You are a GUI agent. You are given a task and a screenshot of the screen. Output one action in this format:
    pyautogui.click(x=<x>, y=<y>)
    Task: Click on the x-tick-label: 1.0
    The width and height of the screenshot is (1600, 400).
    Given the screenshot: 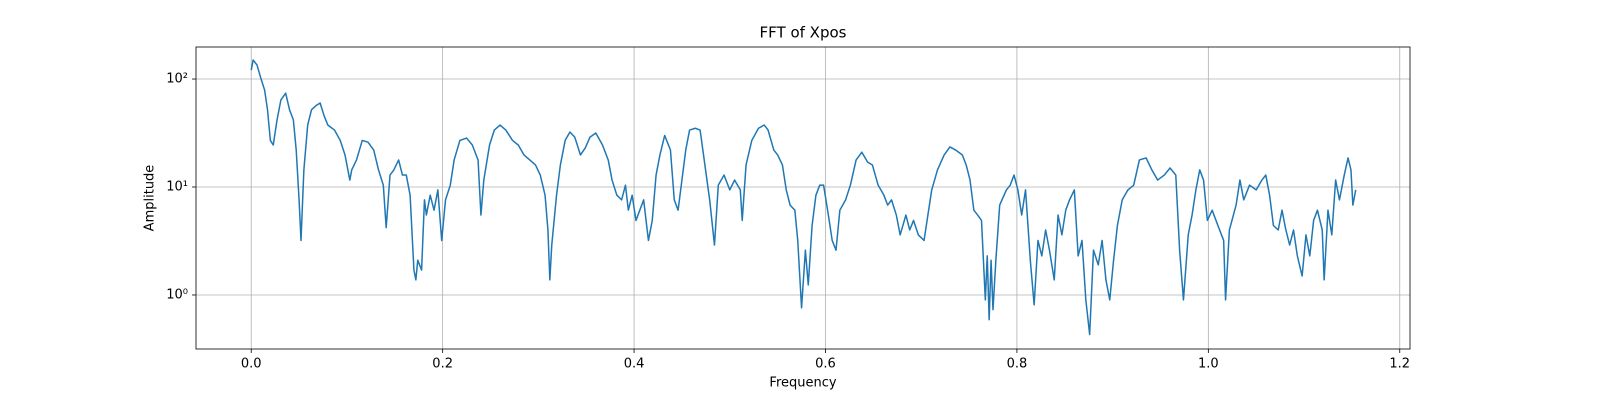 What is the action you would take?
    pyautogui.click(x=1208, y=364)
    